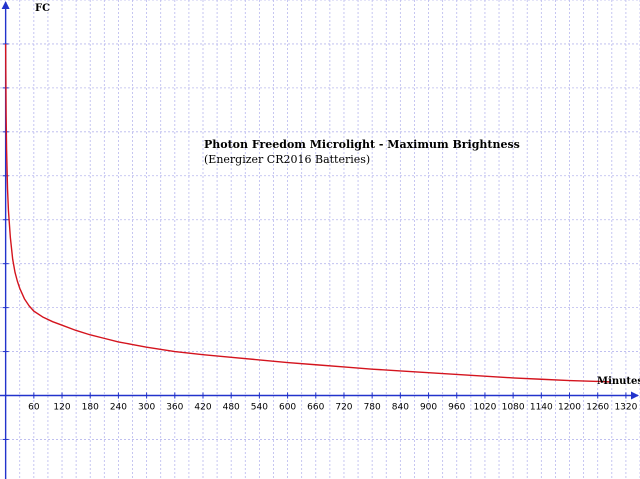 The width and height of the screenshot is (640, 479). Describe the element at coordinates (635, 395) in the screenshot. I see `x-axis-arrow` at that location.